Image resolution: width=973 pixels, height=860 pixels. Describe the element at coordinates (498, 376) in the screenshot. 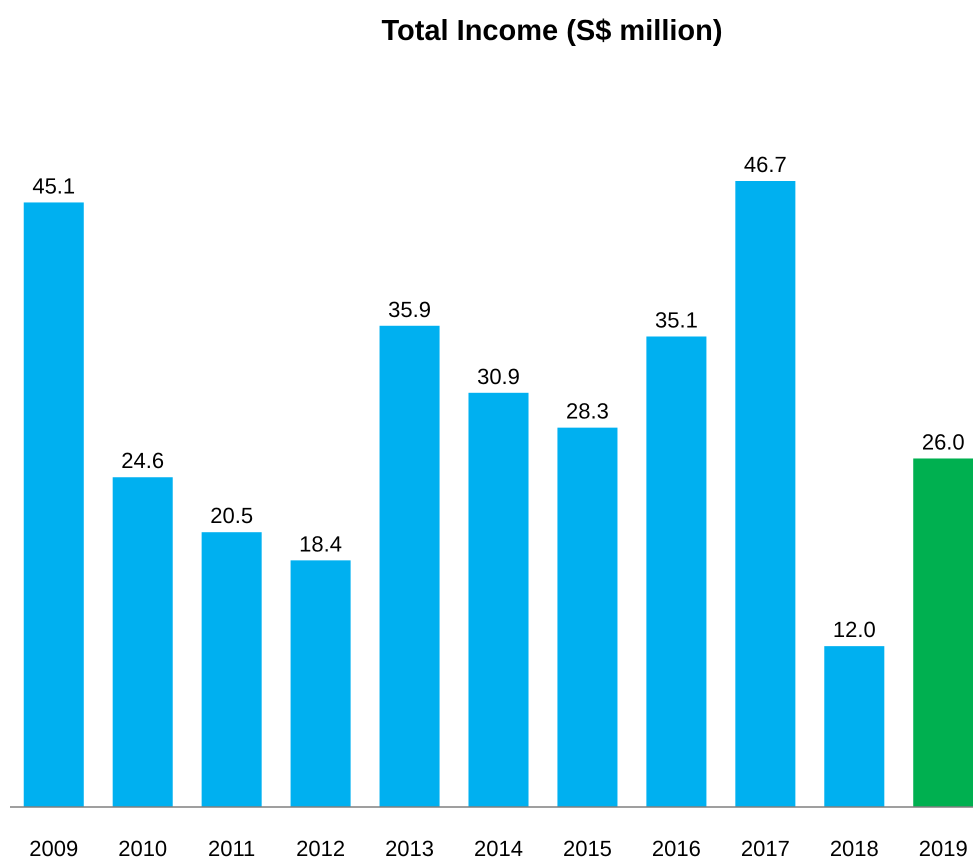

I see `data-label: 30.9` at that location.